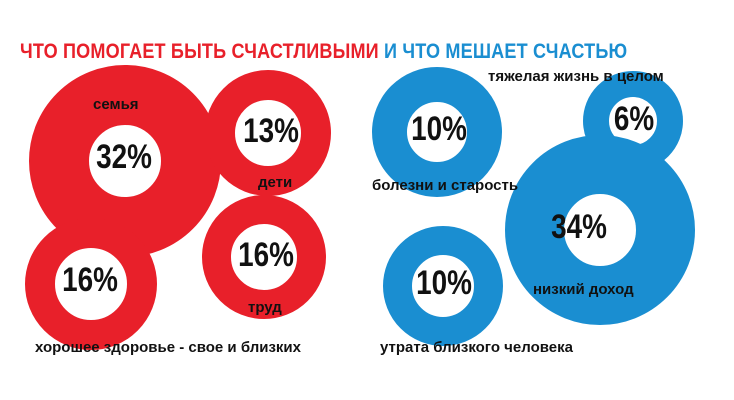 This screenshot has width=734, height=400. I want to click on value-label-1-1: 6%, so click(634, 118).